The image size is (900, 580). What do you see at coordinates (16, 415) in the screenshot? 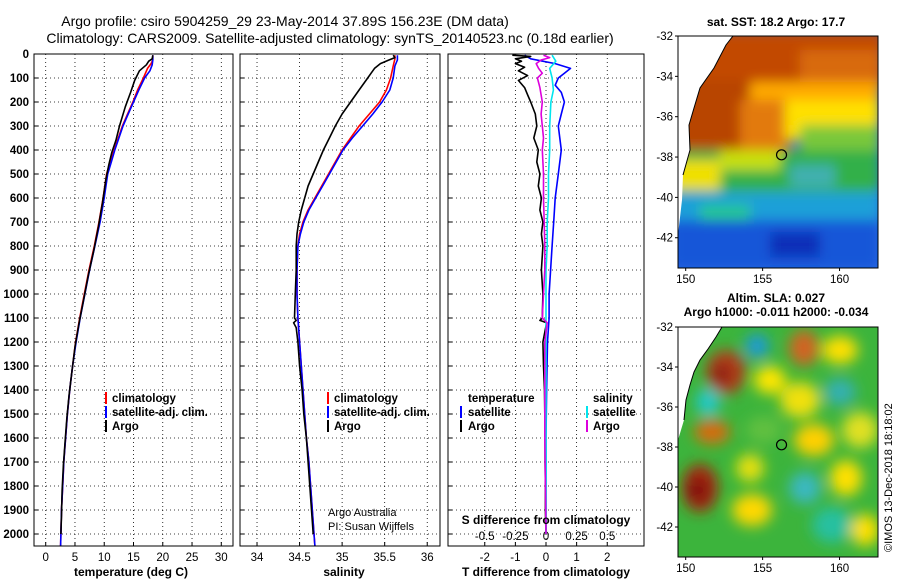
I see `depth-tick-label: 1500` at bounding box center [16, 415].